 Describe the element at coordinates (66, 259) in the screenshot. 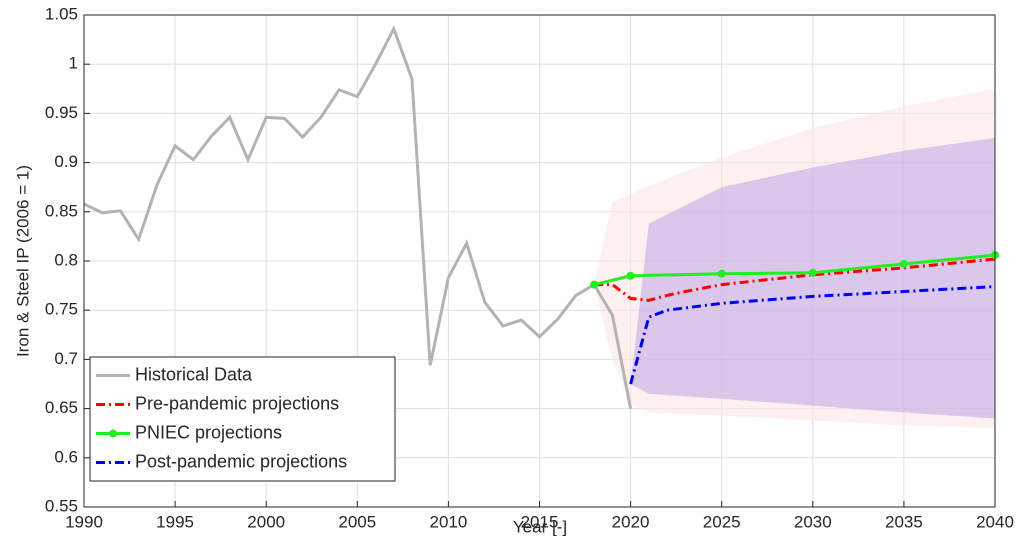

I see `y-tick-label: 0.8` at that location.